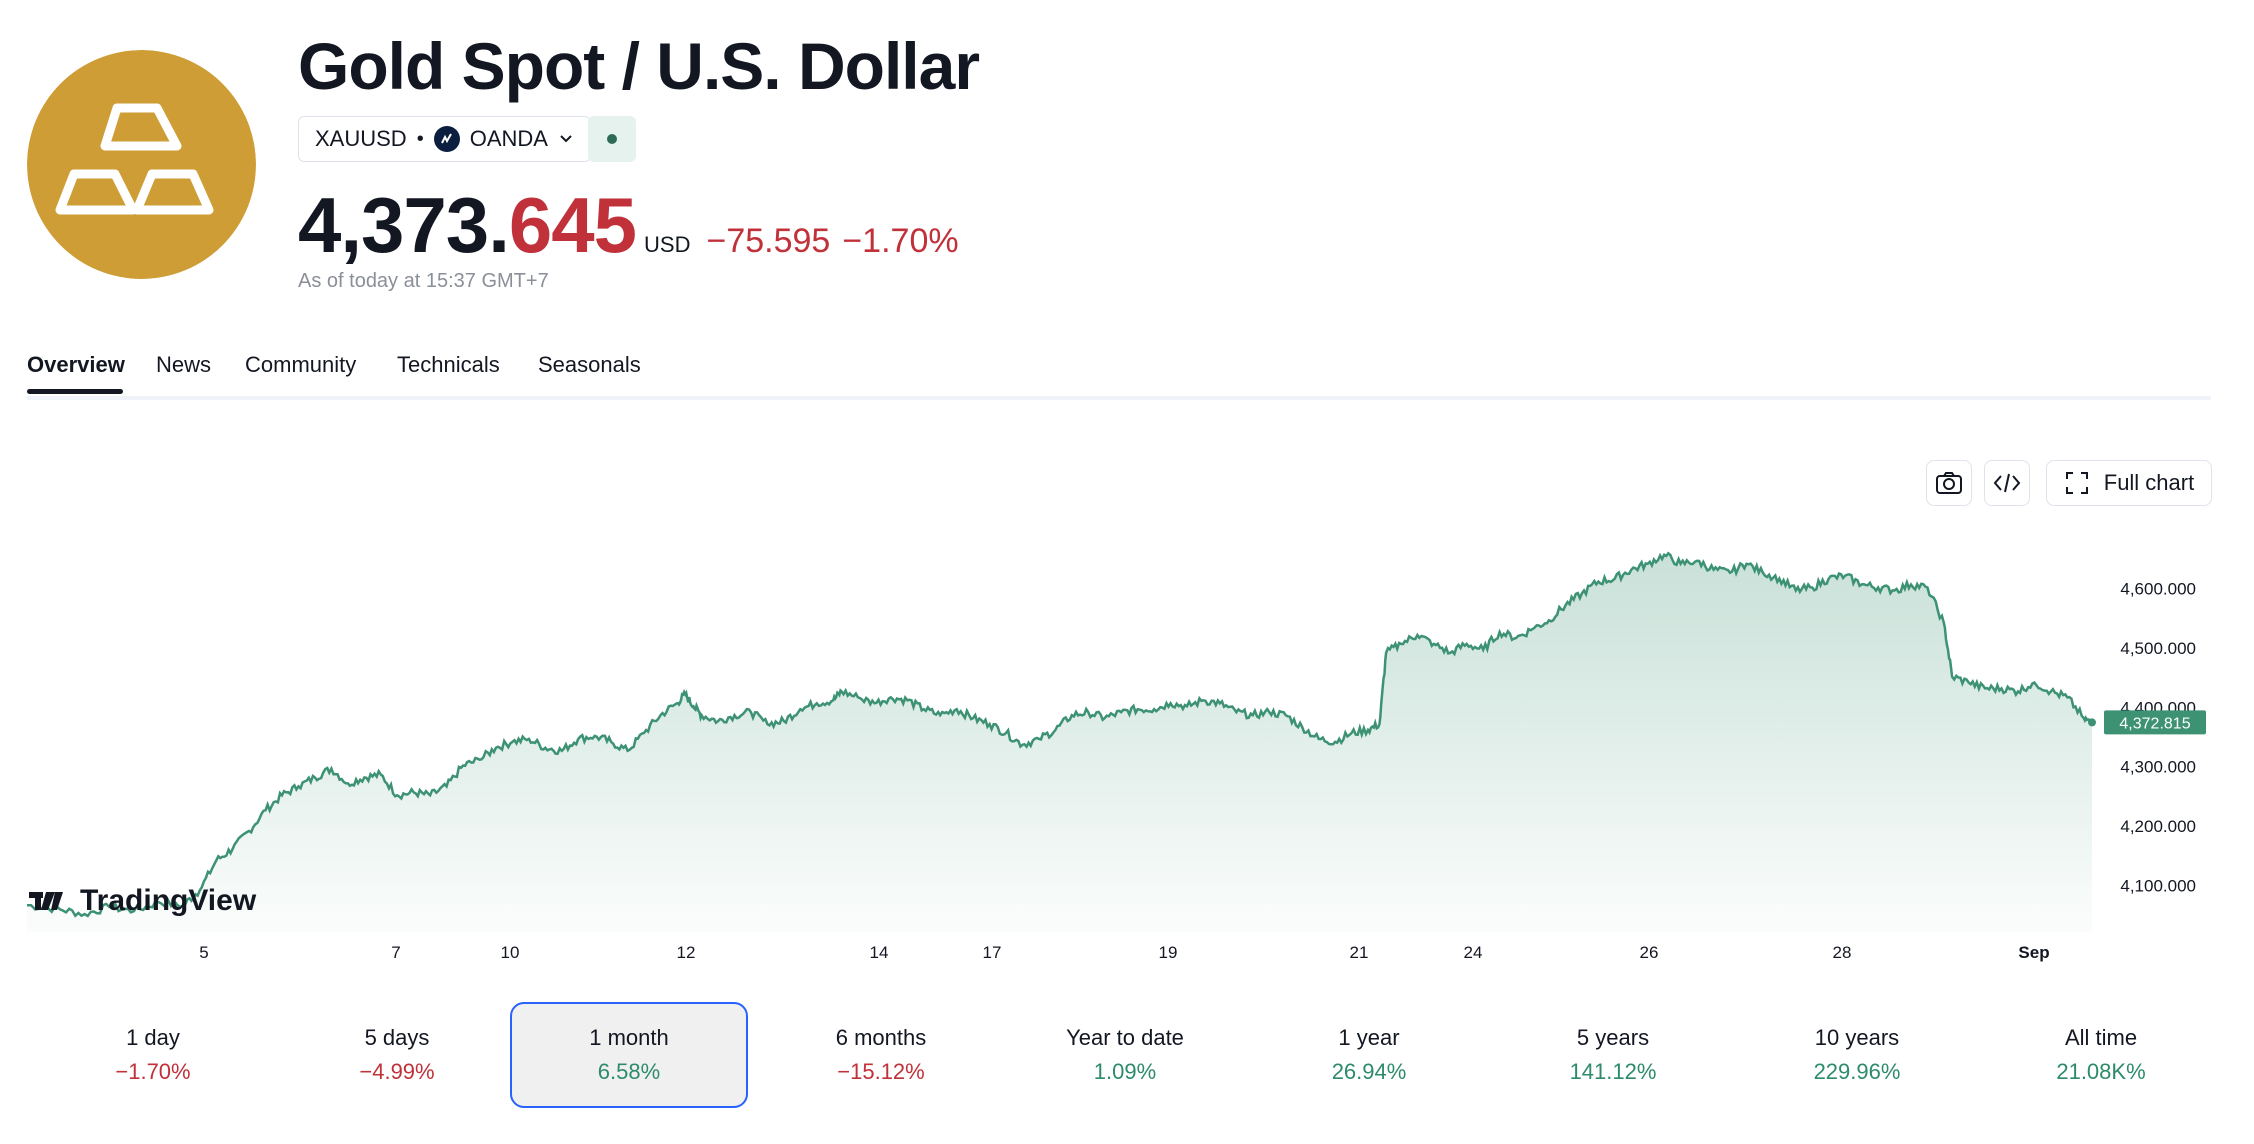 Image resolution: width=2254 pixels, height=1144 pixels. I want to click on price-decimals: 645, so click(572, 225).